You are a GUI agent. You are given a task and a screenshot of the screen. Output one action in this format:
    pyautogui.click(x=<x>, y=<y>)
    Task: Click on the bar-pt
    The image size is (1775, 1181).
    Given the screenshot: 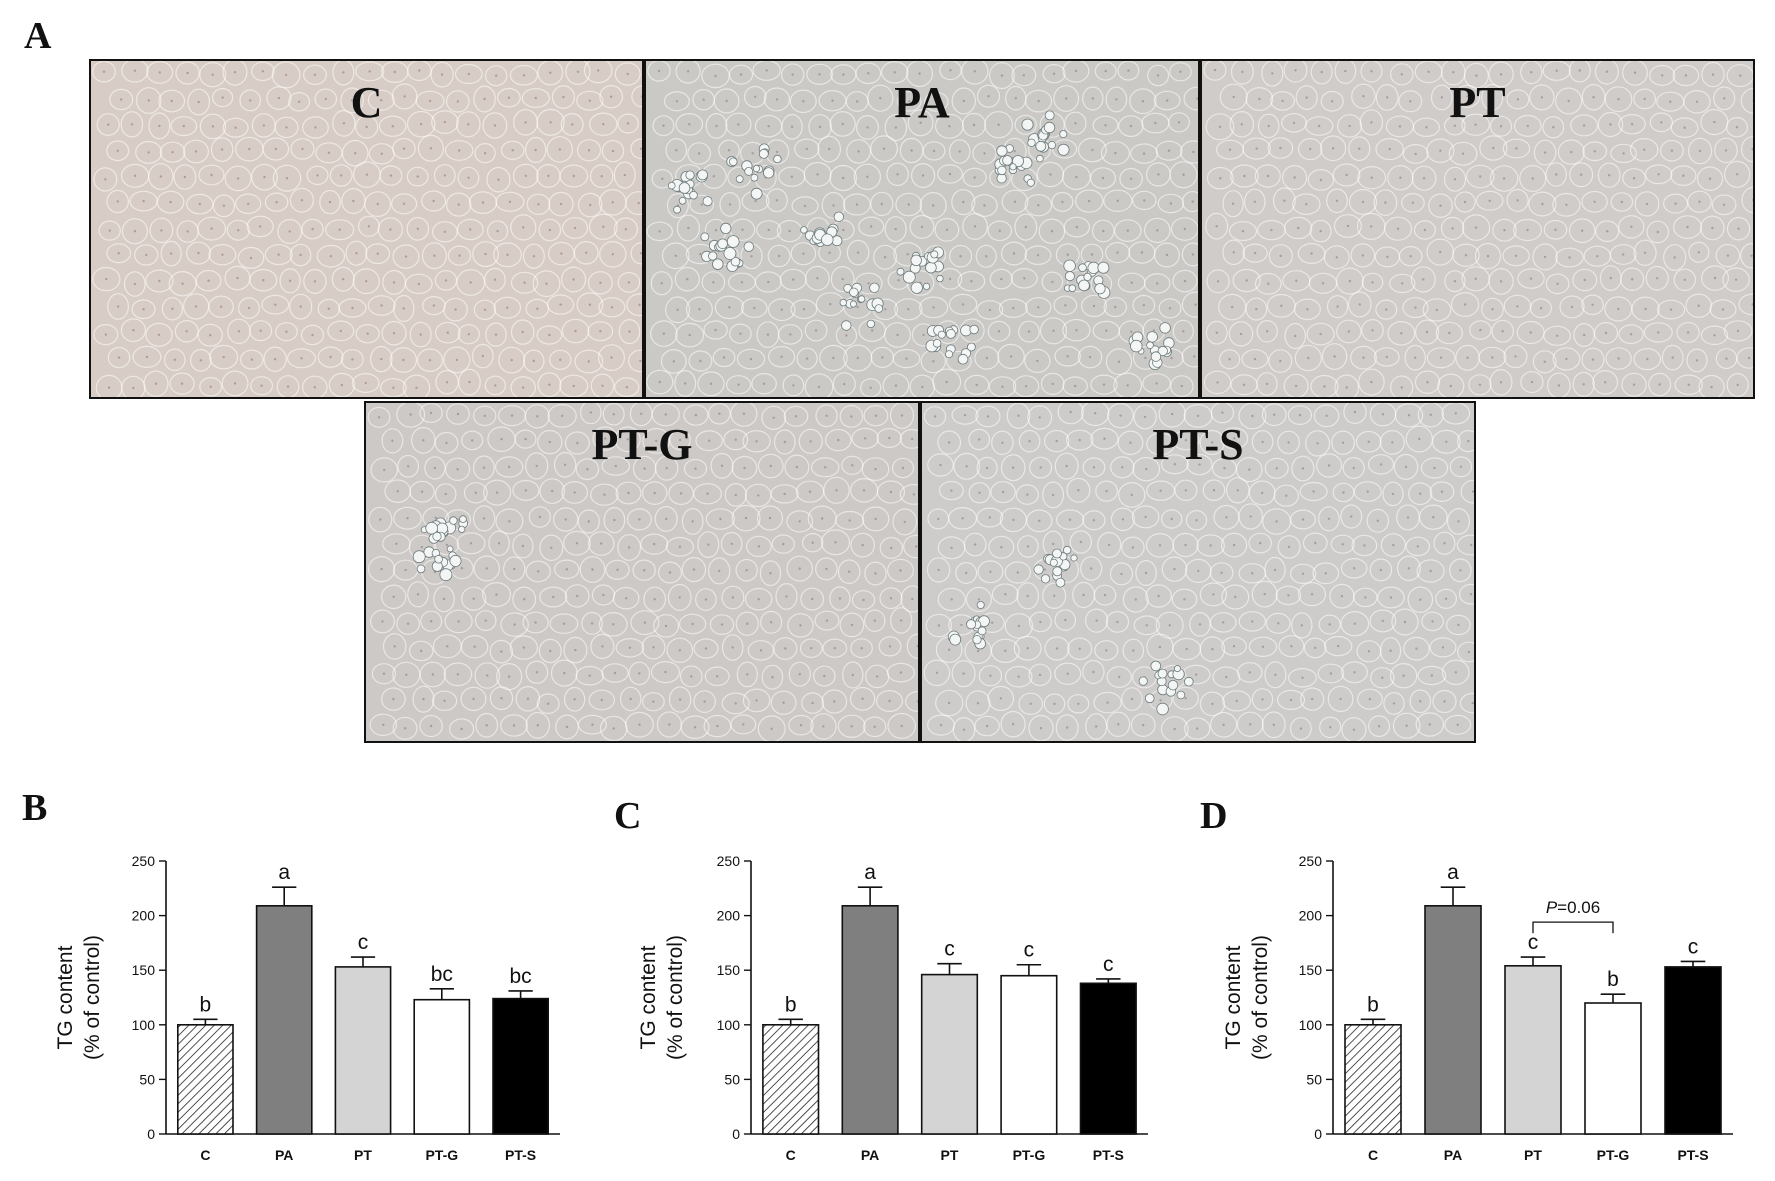 What is the action you would take?
    pyautogui.click(x=363, y=1050)
    